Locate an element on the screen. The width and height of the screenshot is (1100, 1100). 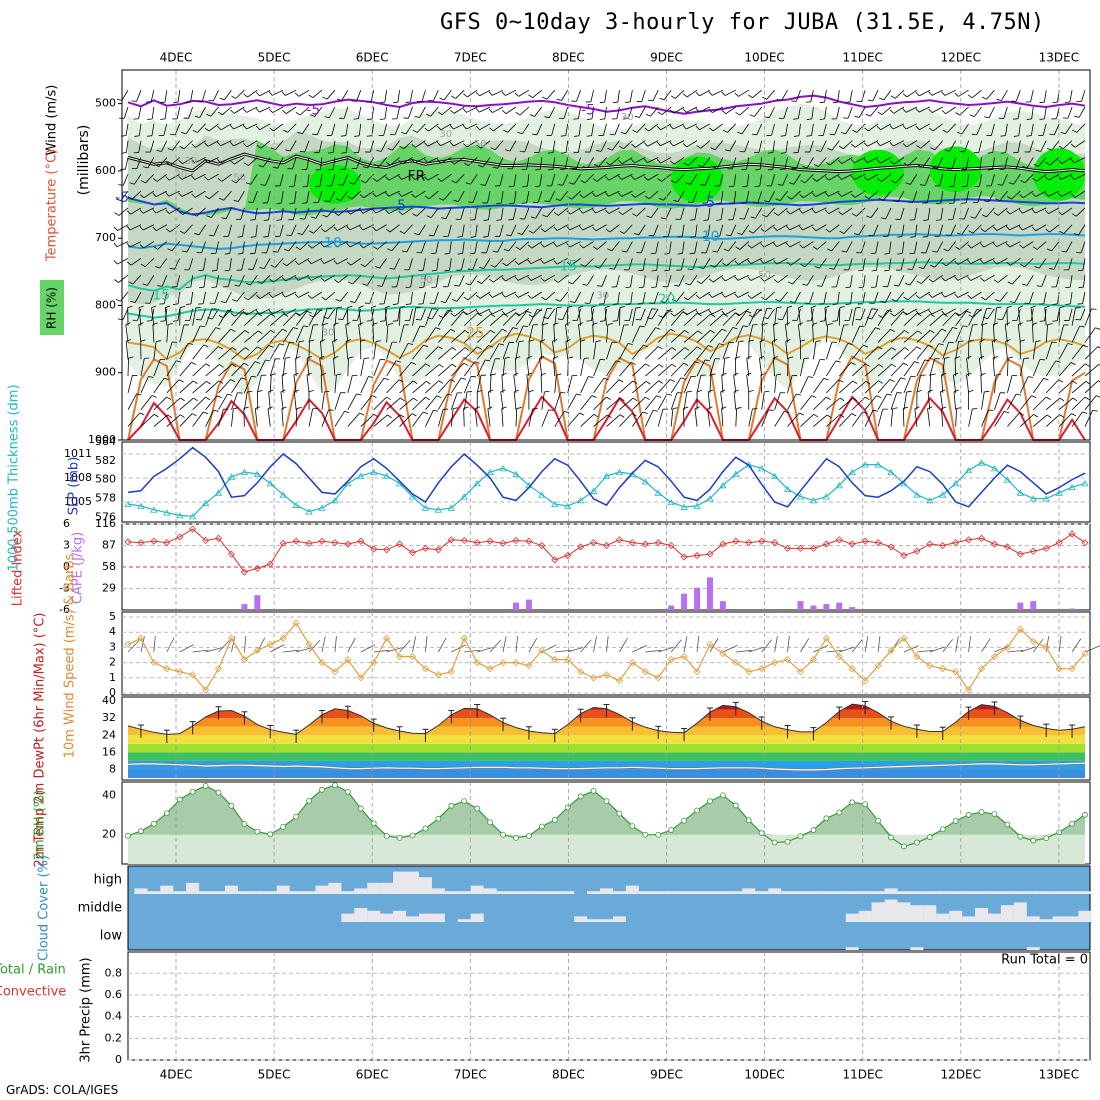
bottom-date-label: 5DEC is located at coordinates (274, 1075).